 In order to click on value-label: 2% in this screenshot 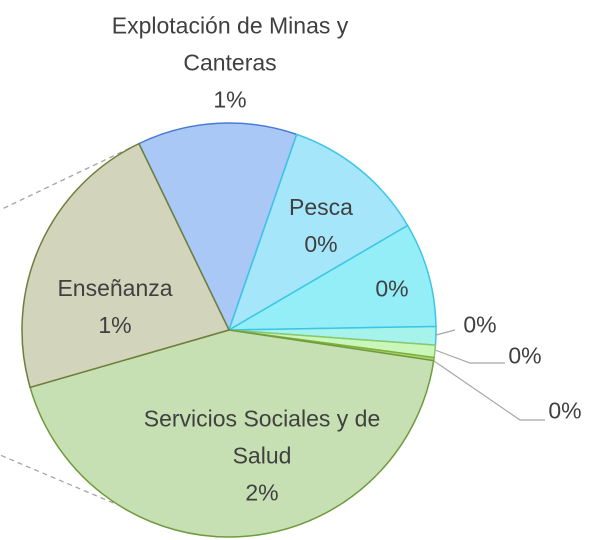, I will do `click(262, 492)`.